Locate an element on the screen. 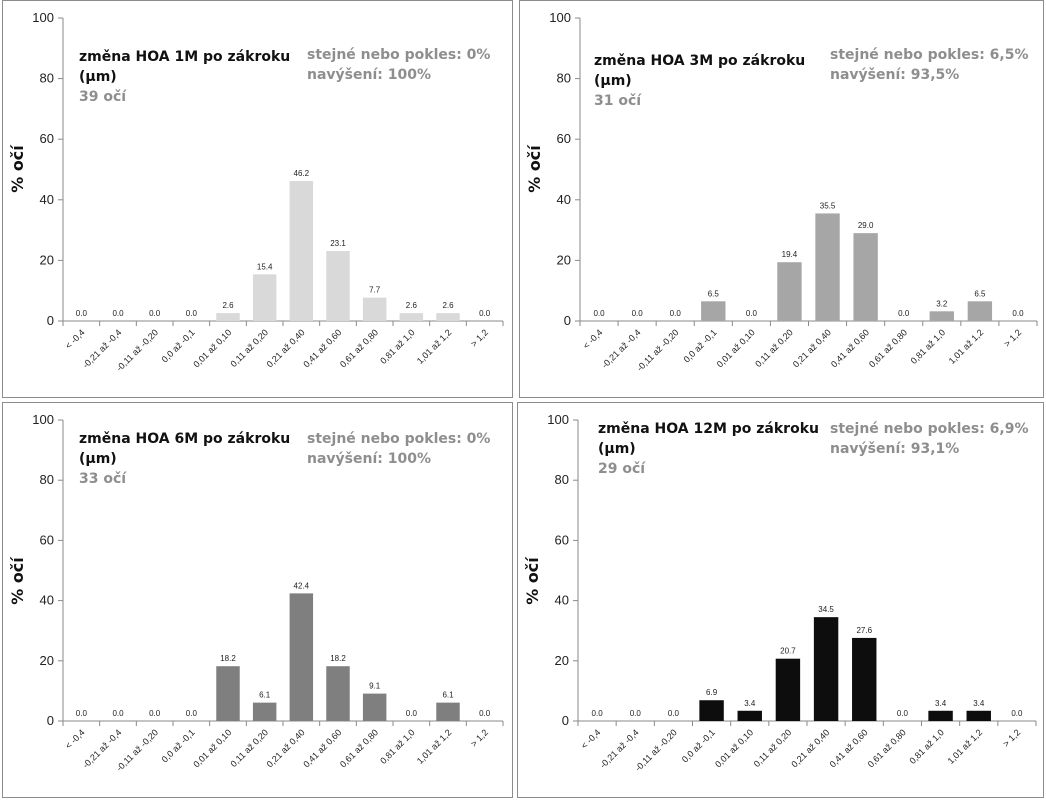  y-tick-label: 60 is located at coordinates (47, 138).